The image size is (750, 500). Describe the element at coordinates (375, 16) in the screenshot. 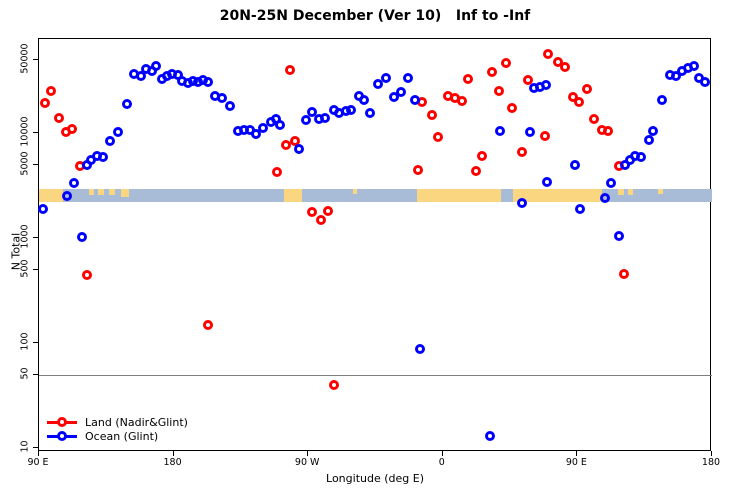

I see `chart-title: 20N-25N December (Ver 10) Inf to -Inf` at that location.